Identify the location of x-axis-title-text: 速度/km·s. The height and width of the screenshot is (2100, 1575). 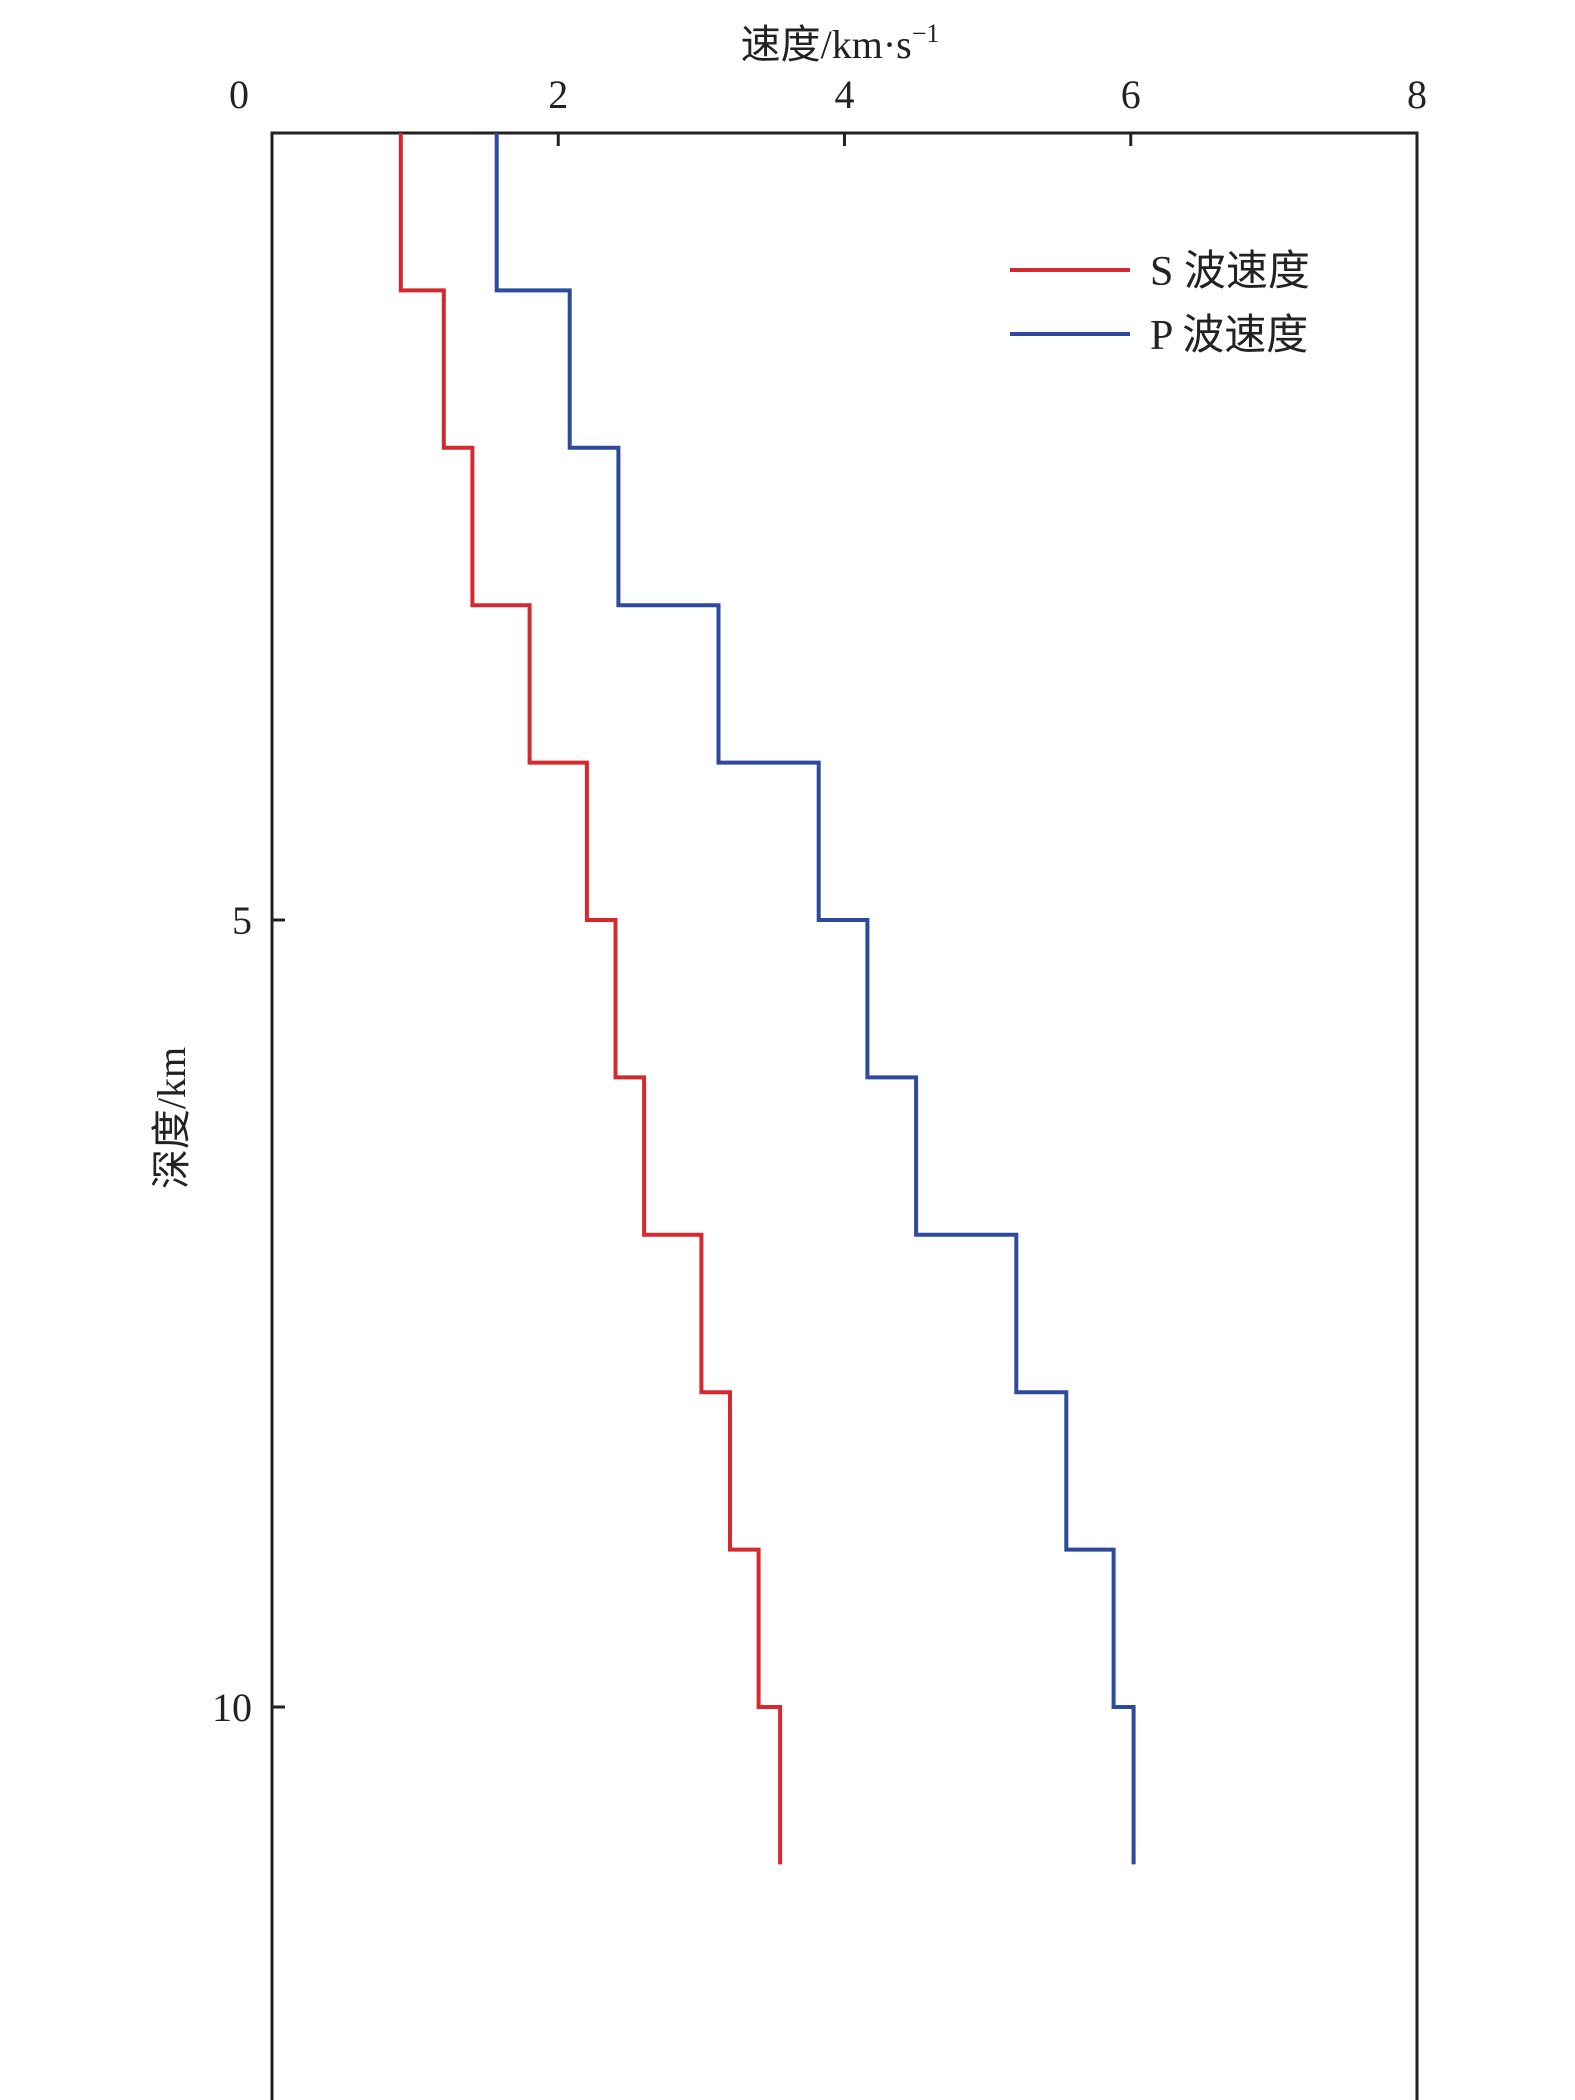
(826, 44).